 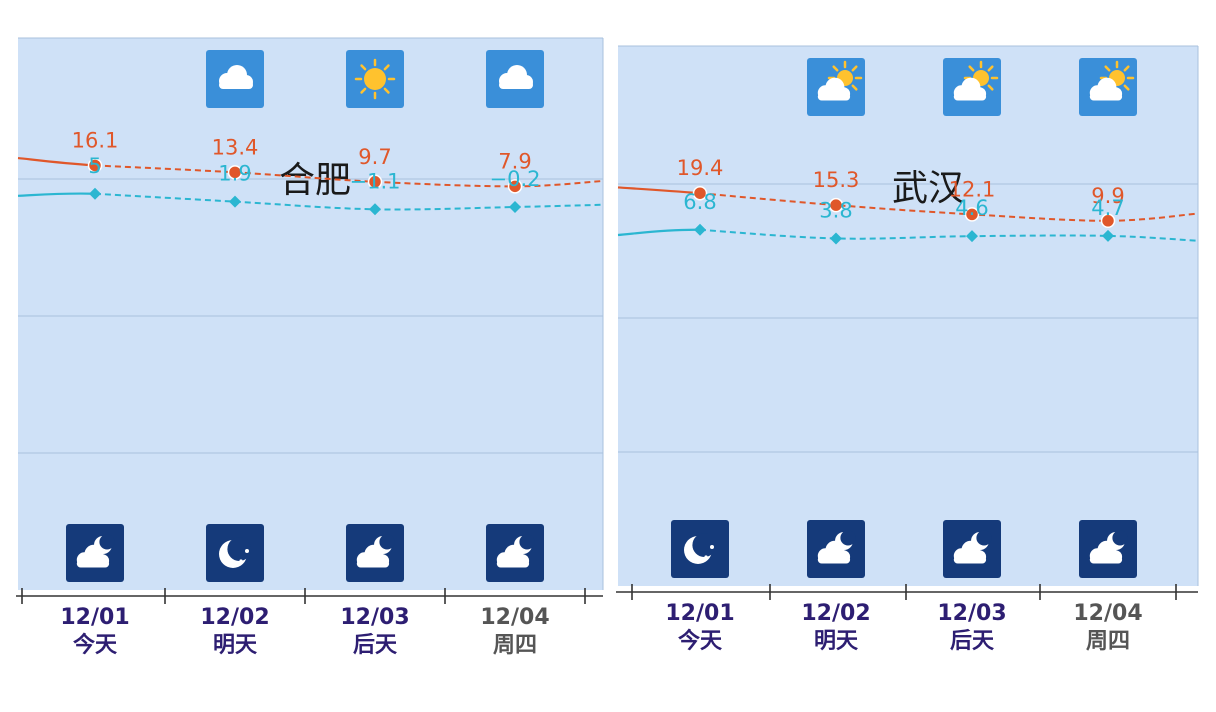 I want to click on high-temp-label: 16.1, so click(x=95, y=140).